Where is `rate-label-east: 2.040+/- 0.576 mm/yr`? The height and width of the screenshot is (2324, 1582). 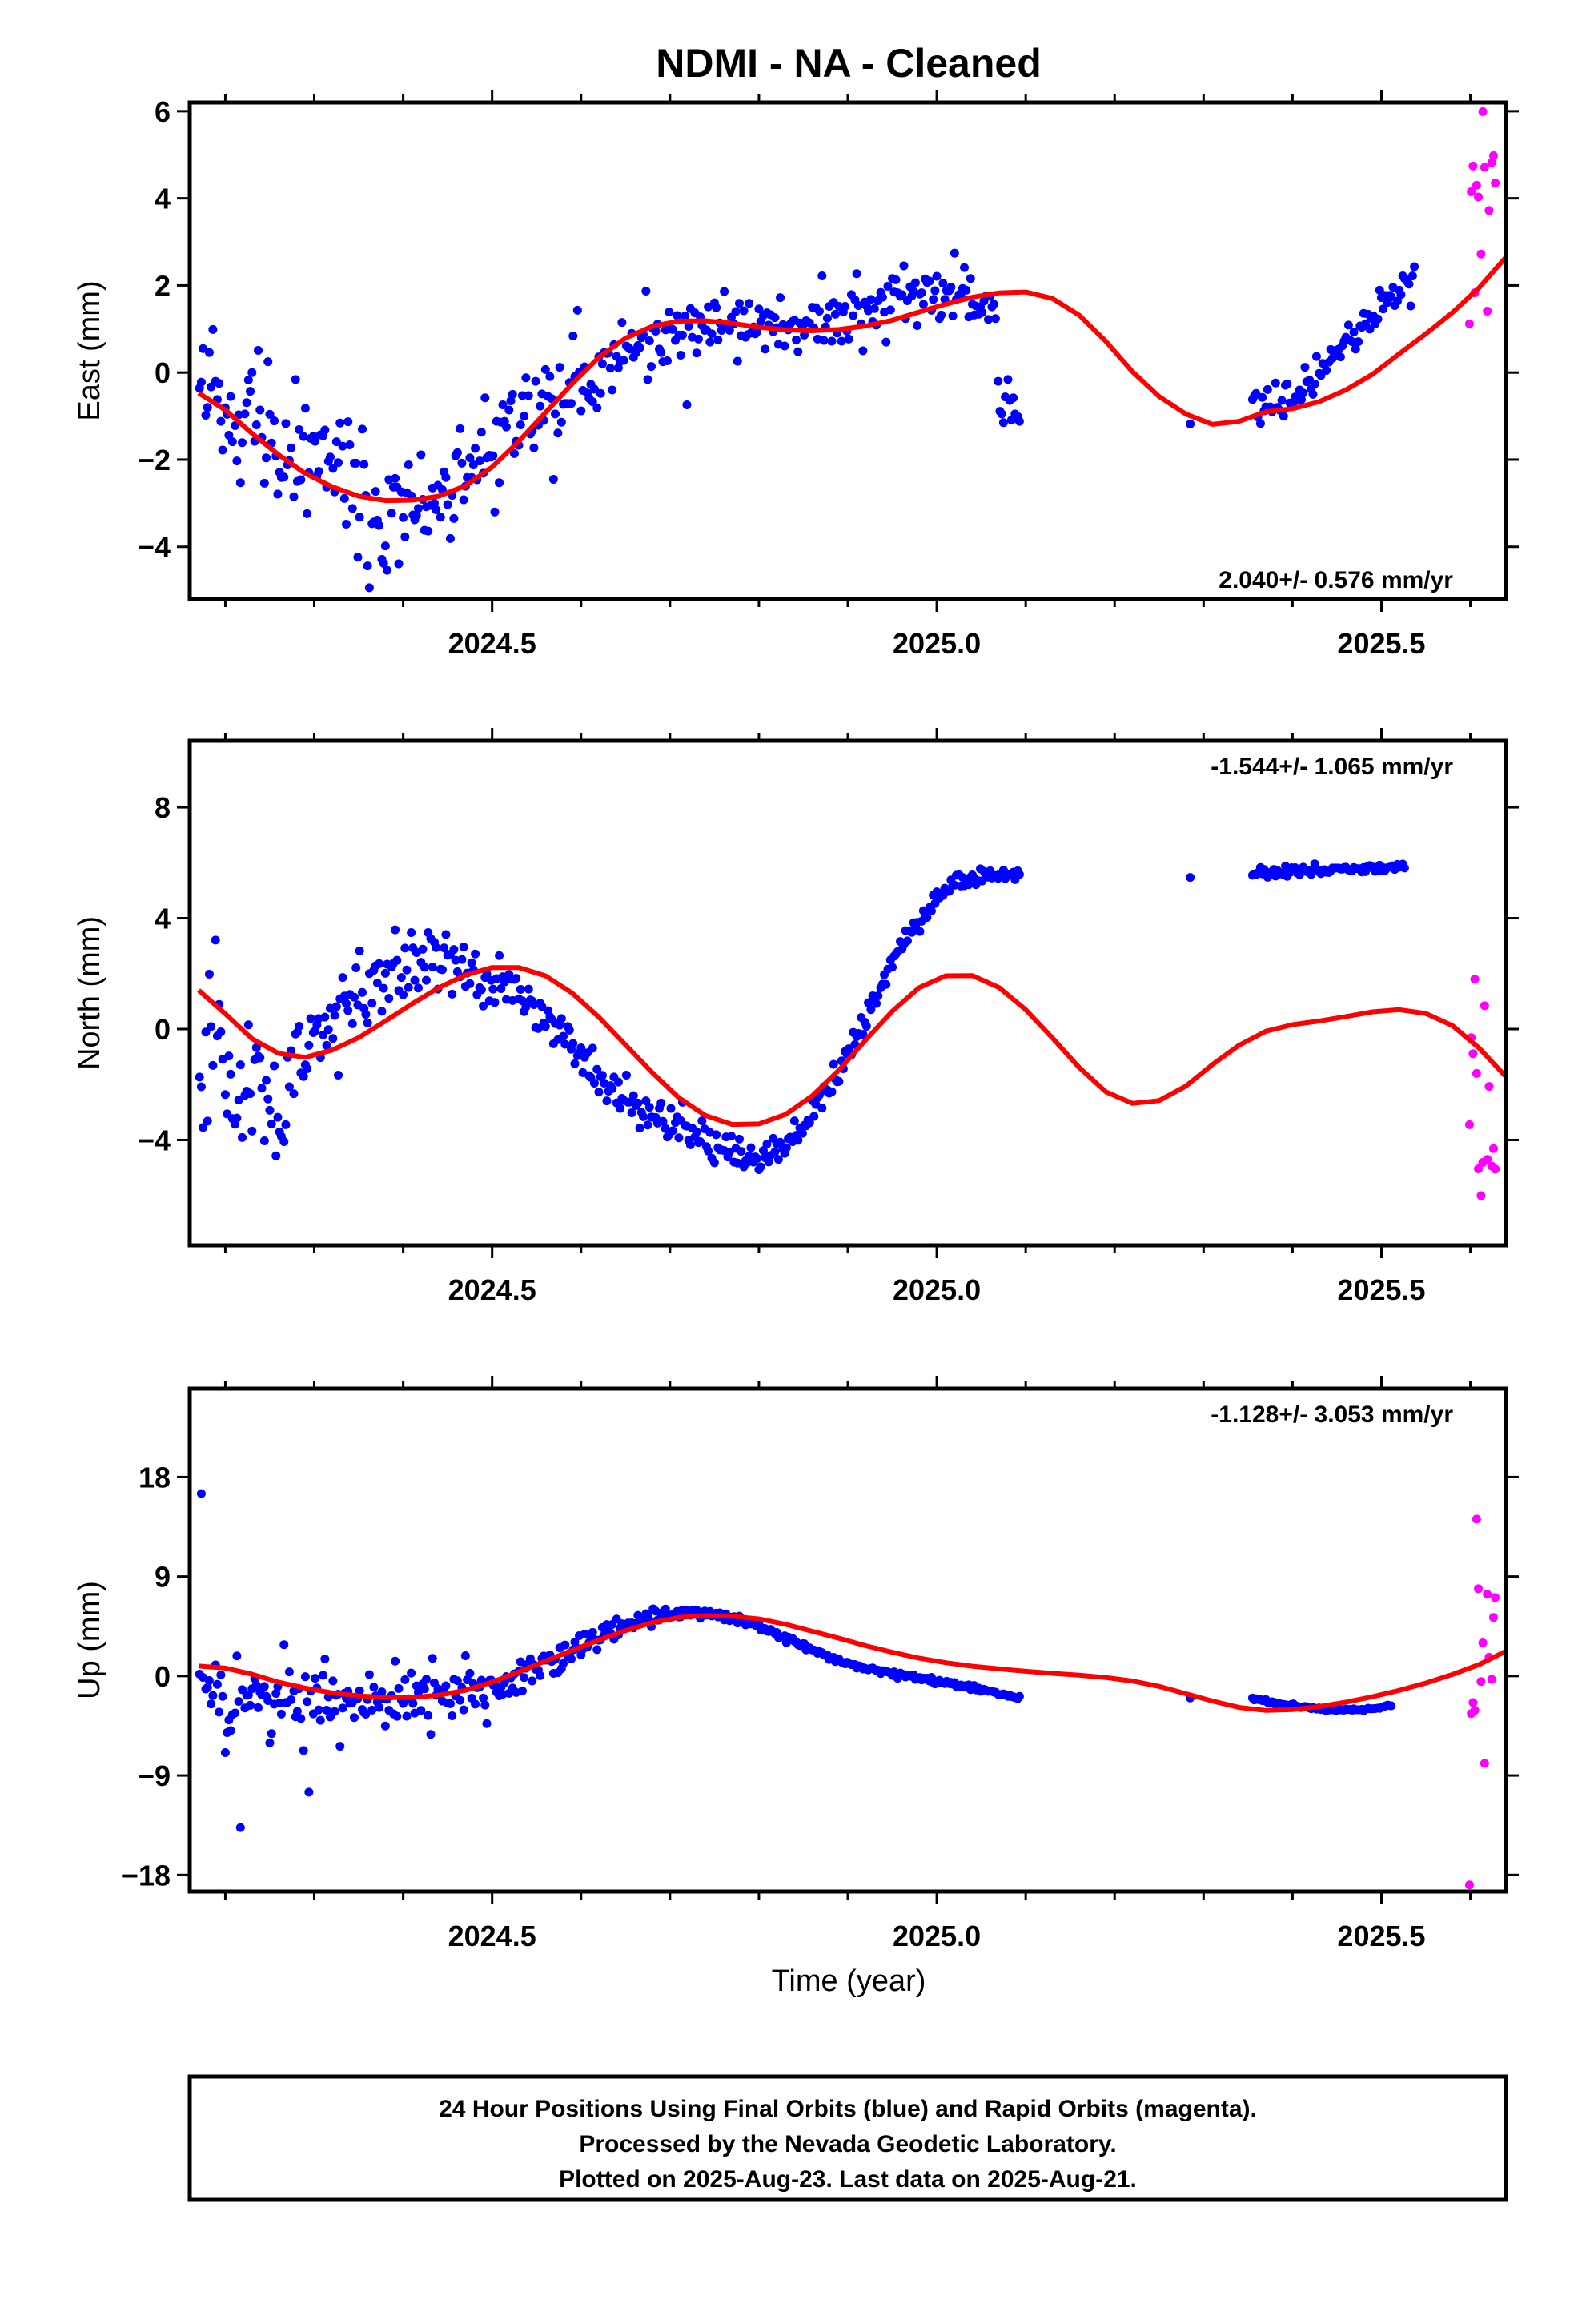
rate-label-east: 2.040+/- 0.576 mm/yr is located at coordinates (1336, 580).